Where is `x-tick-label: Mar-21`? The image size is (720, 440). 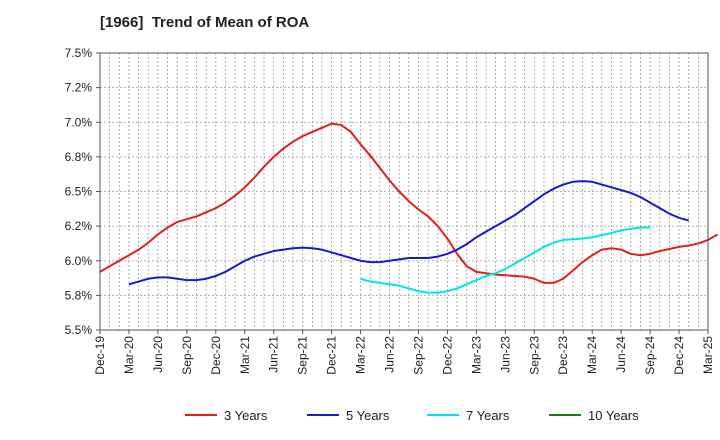
x-tick-label: Mar-21 is located at coordinates (245, 355).